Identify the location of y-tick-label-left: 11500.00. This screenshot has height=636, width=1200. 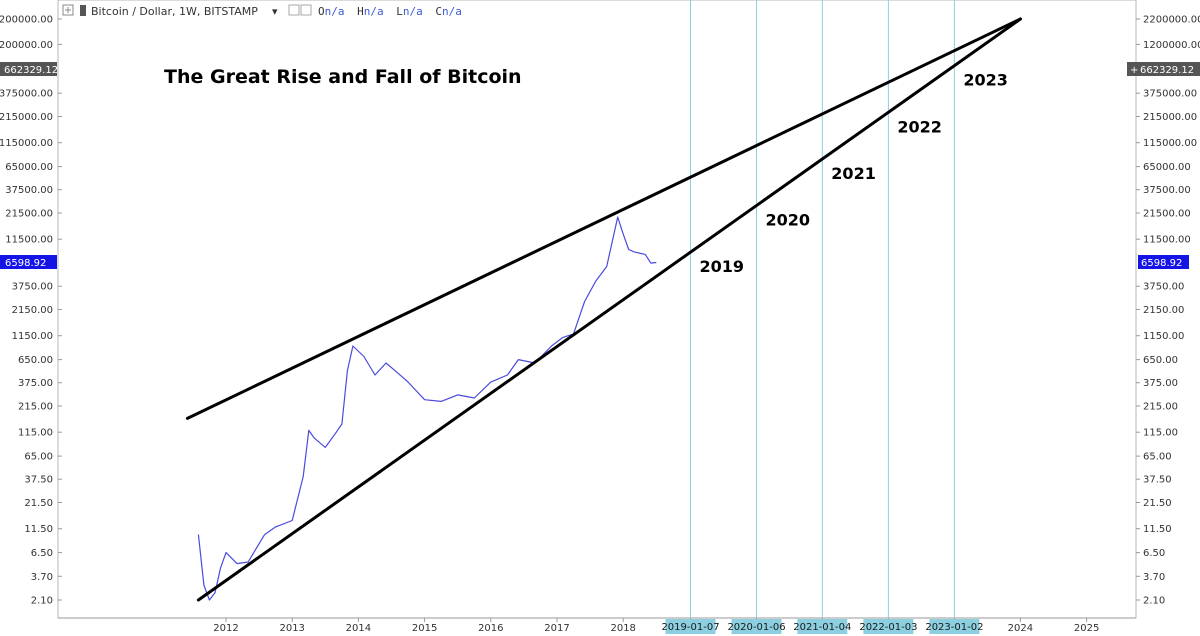
(29, 240).